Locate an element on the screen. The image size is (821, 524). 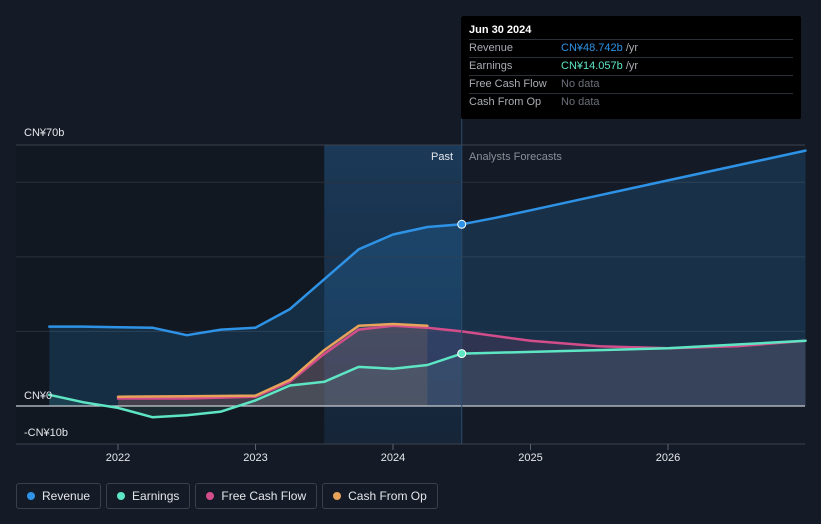
legend-label: Free Cash Flow is located at coordinates (264, 496).